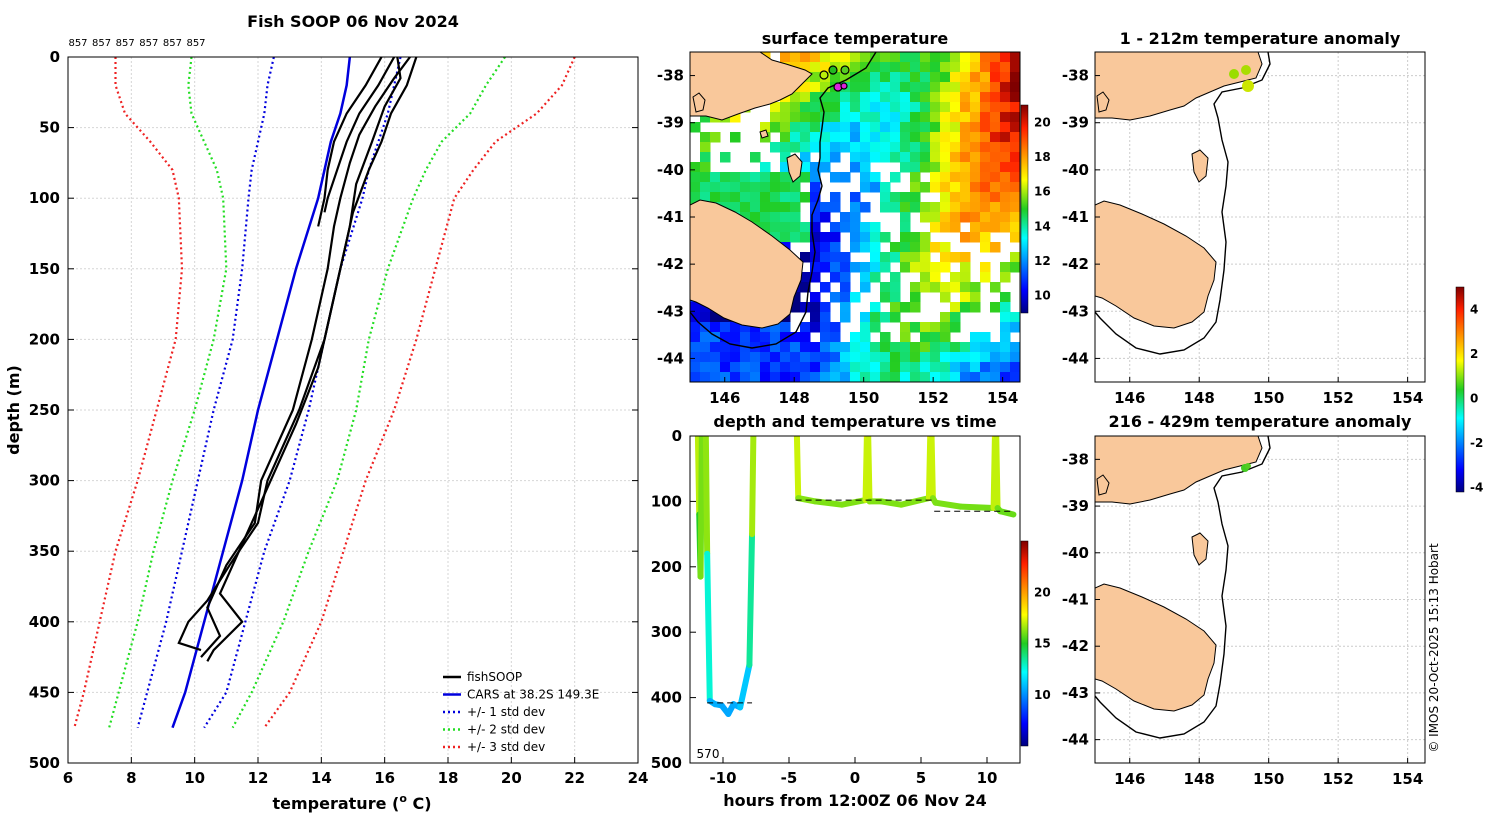  I want to click on colorbar-label: 18, so click(1042, 157).